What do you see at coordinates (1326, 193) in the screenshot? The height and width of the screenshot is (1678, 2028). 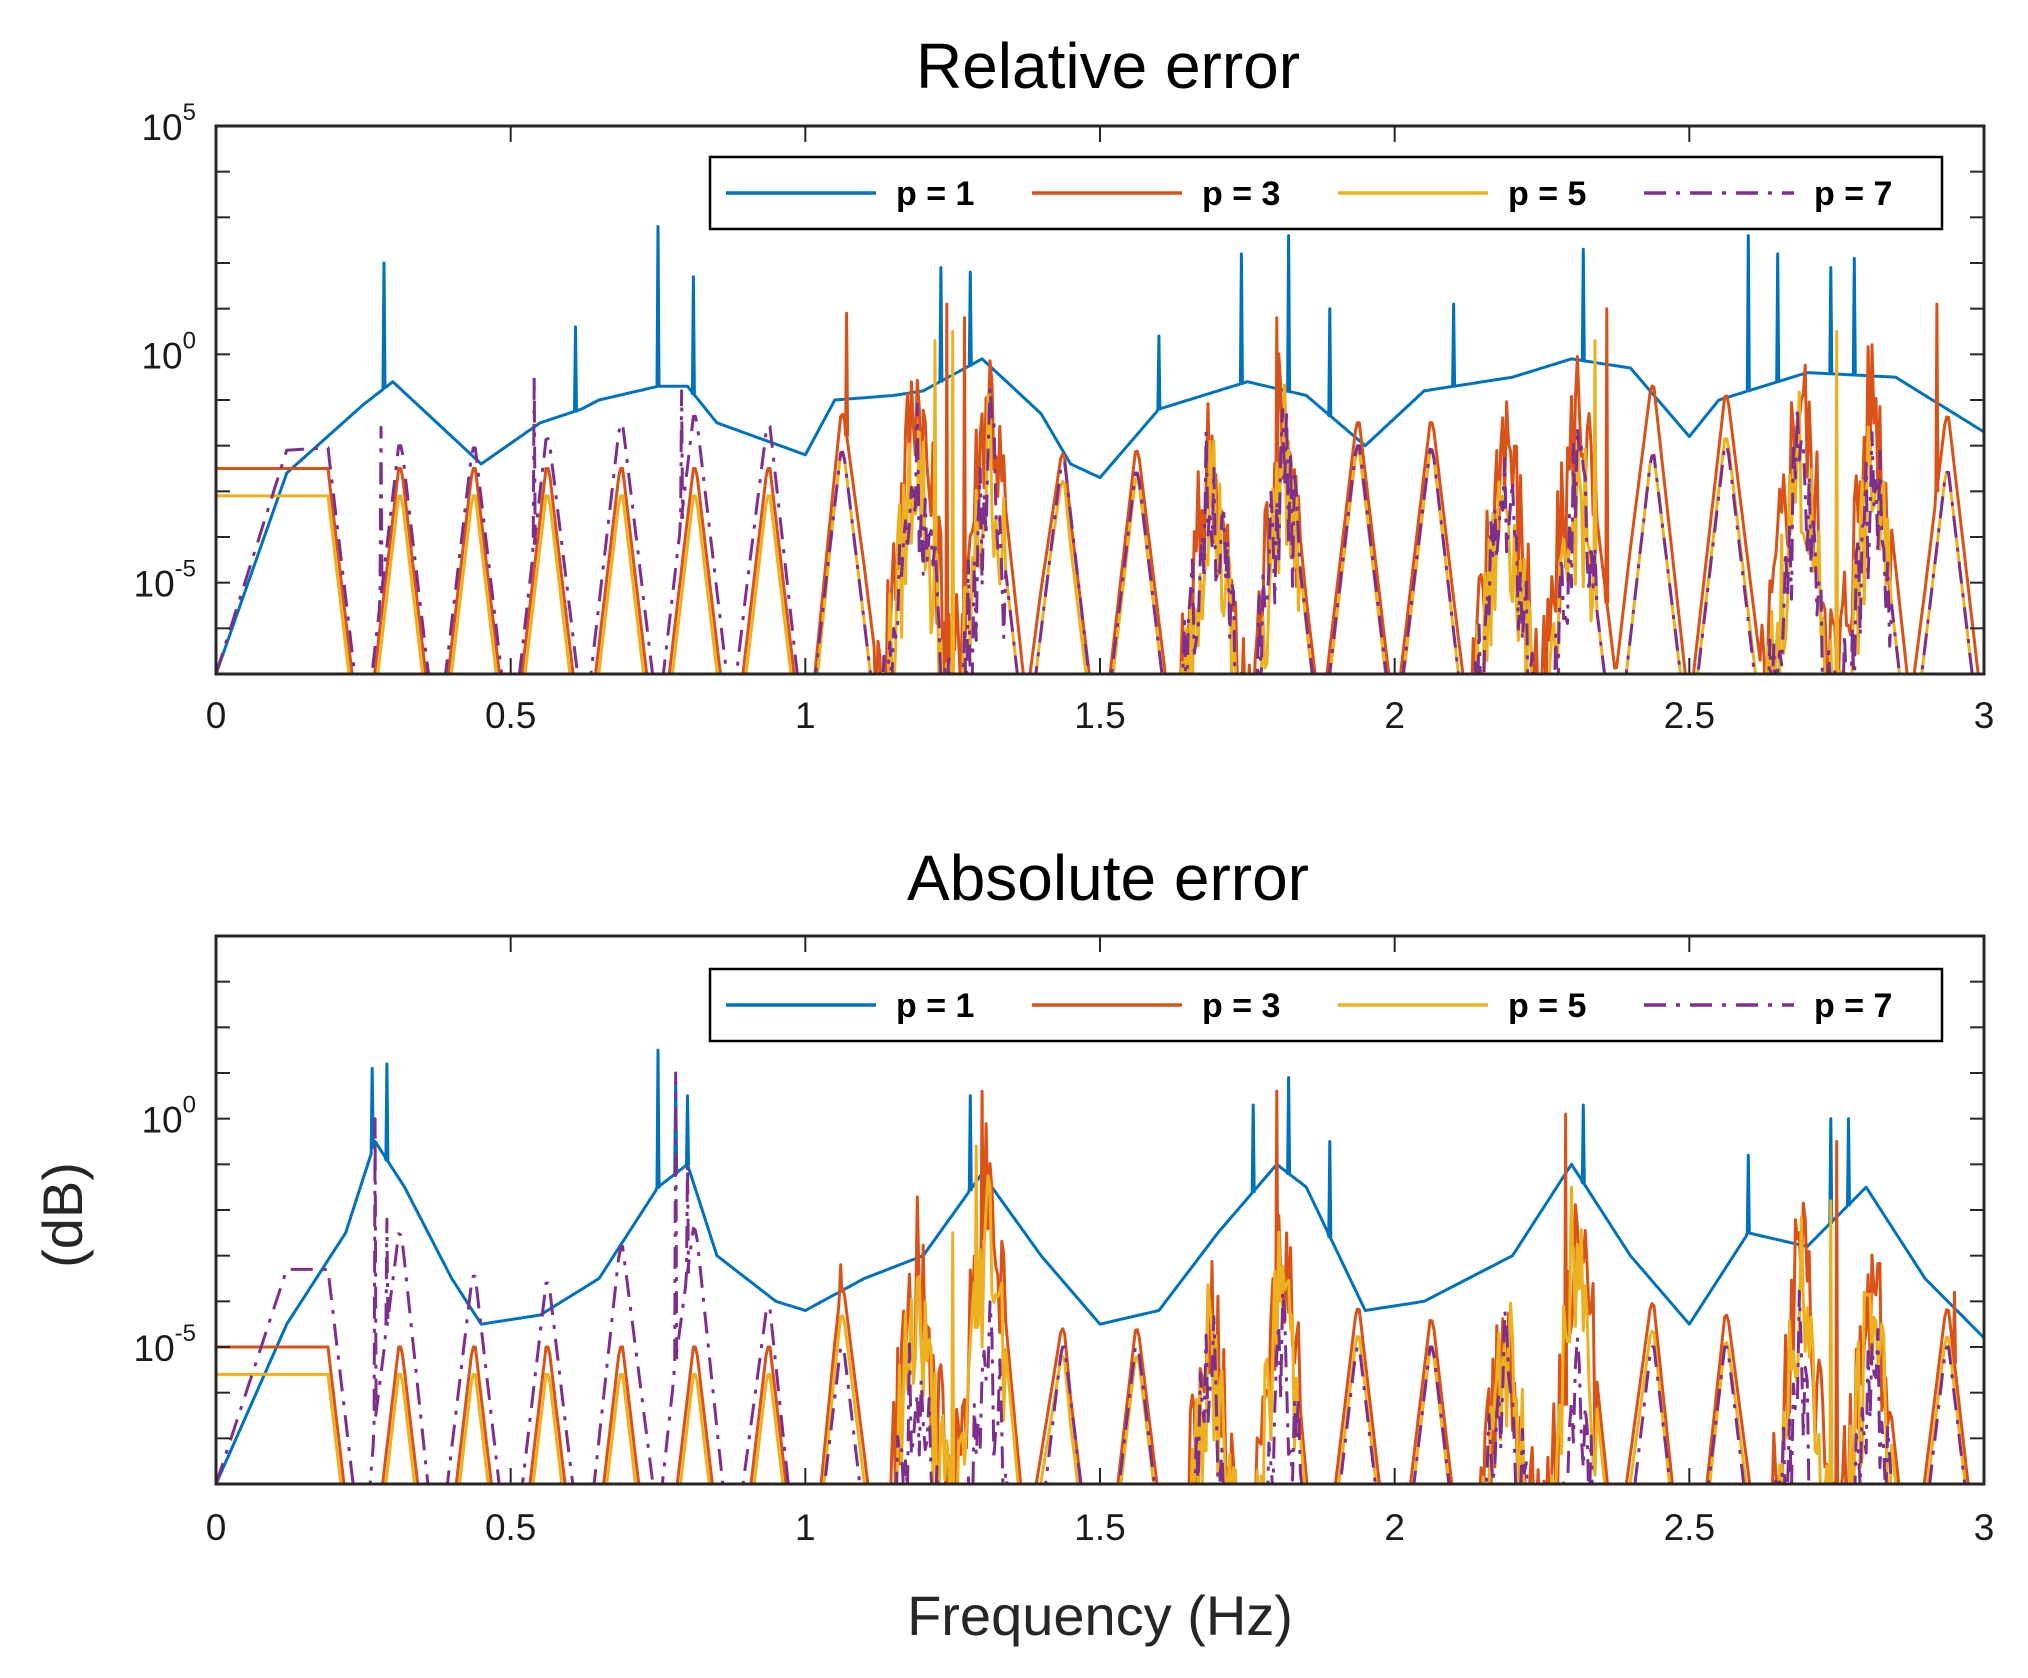 I see `relative-error-legend: p = 1 p = 3 p = 5 p = 7` at bounding box center [1326, 193].